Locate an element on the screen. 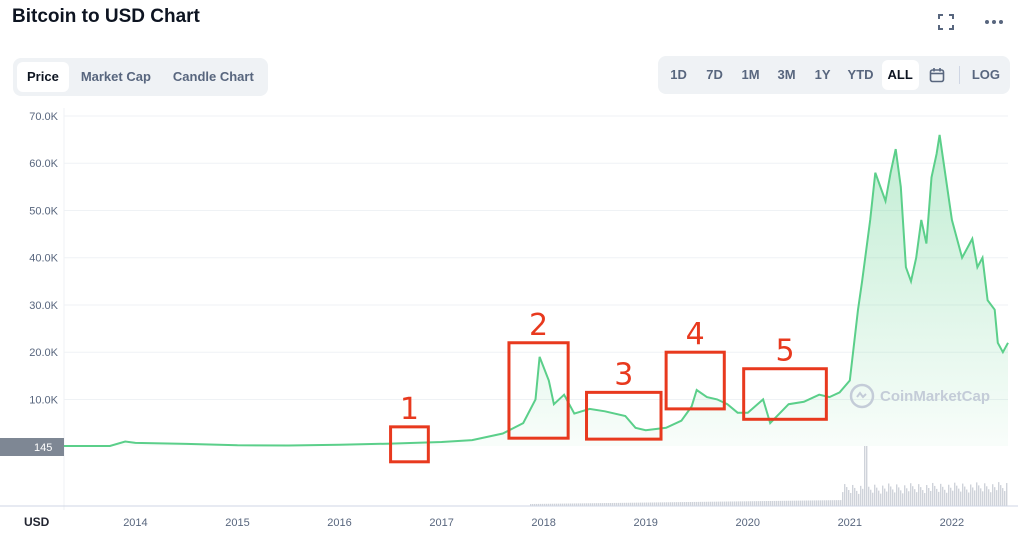 Image resolution: width=1024 pixels, height=534 pixels. range-all: ALL is located at coordinates (900, 75).